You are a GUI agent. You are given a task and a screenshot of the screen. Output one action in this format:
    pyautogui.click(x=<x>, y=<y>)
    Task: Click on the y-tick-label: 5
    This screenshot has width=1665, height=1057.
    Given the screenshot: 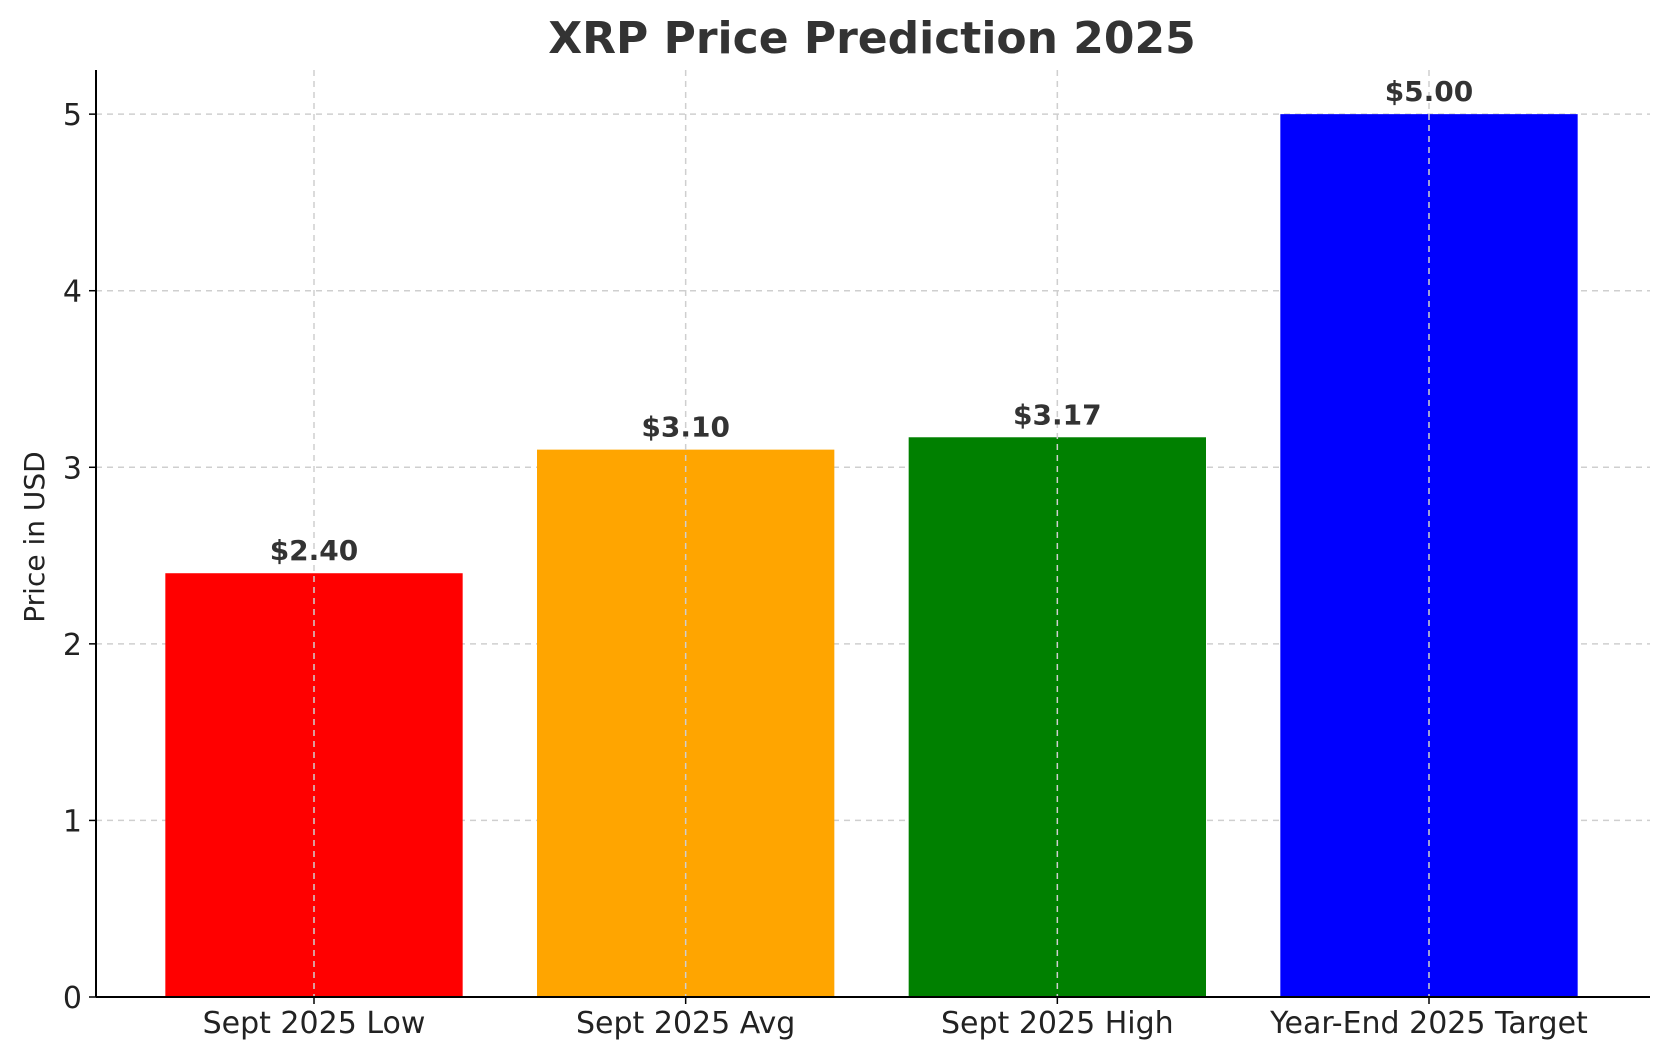 What is the action you would take?
    pyautogui.click(x=72, y=115)
    